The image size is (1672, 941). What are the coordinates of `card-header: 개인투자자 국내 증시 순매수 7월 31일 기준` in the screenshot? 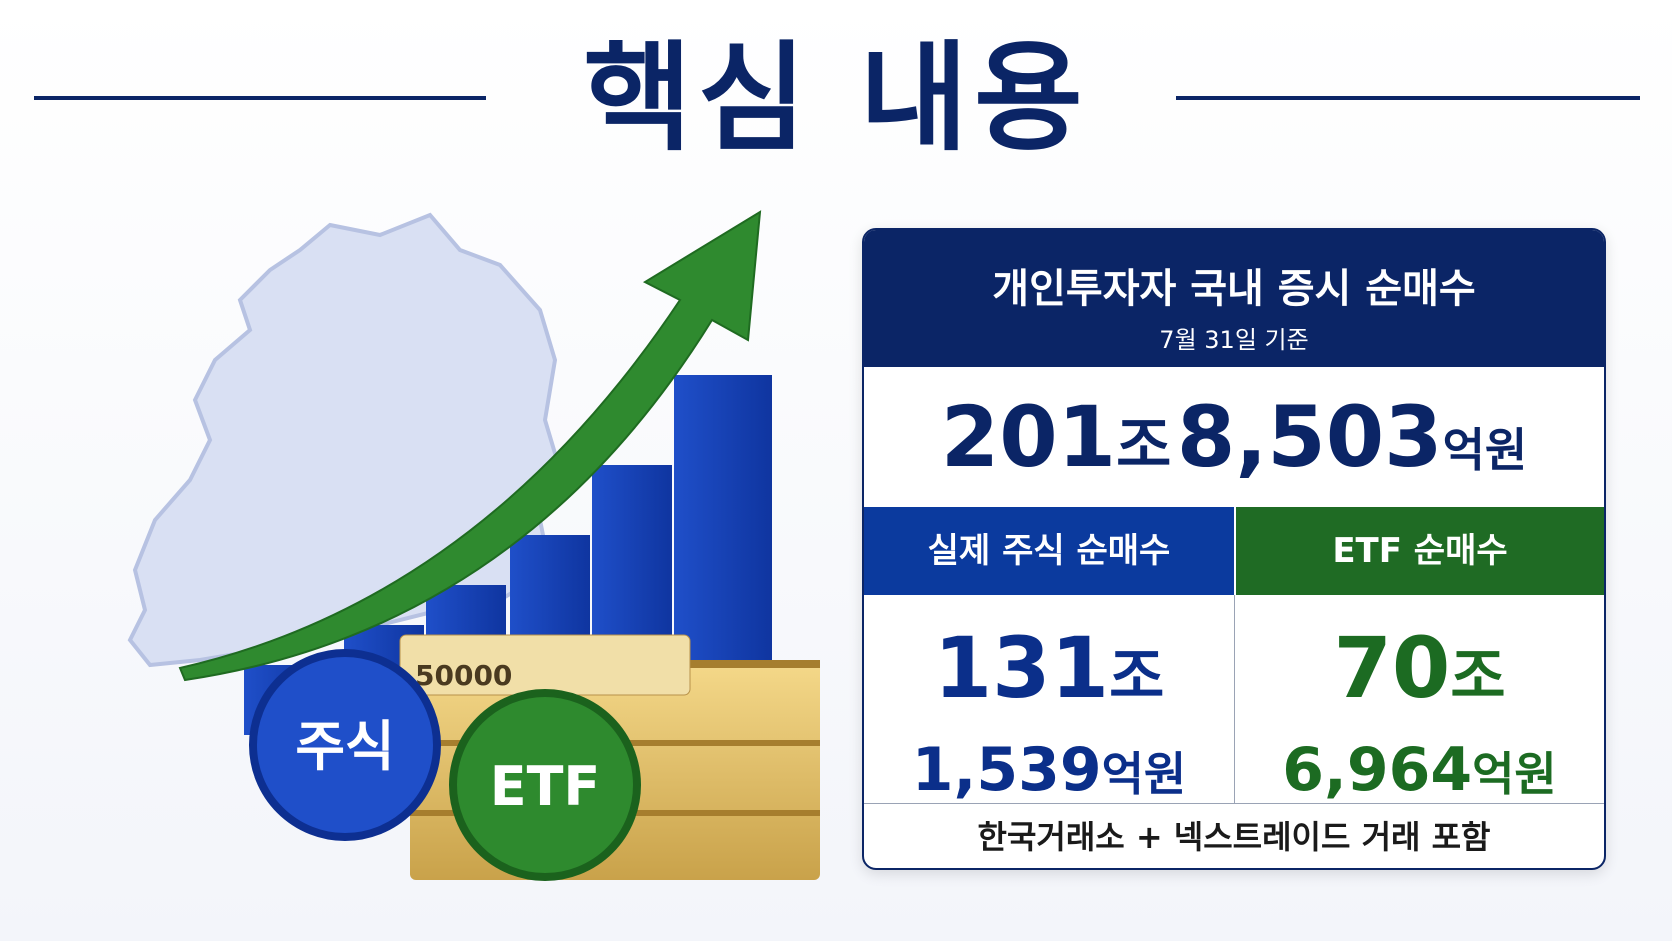 It's located at (1234, 298).